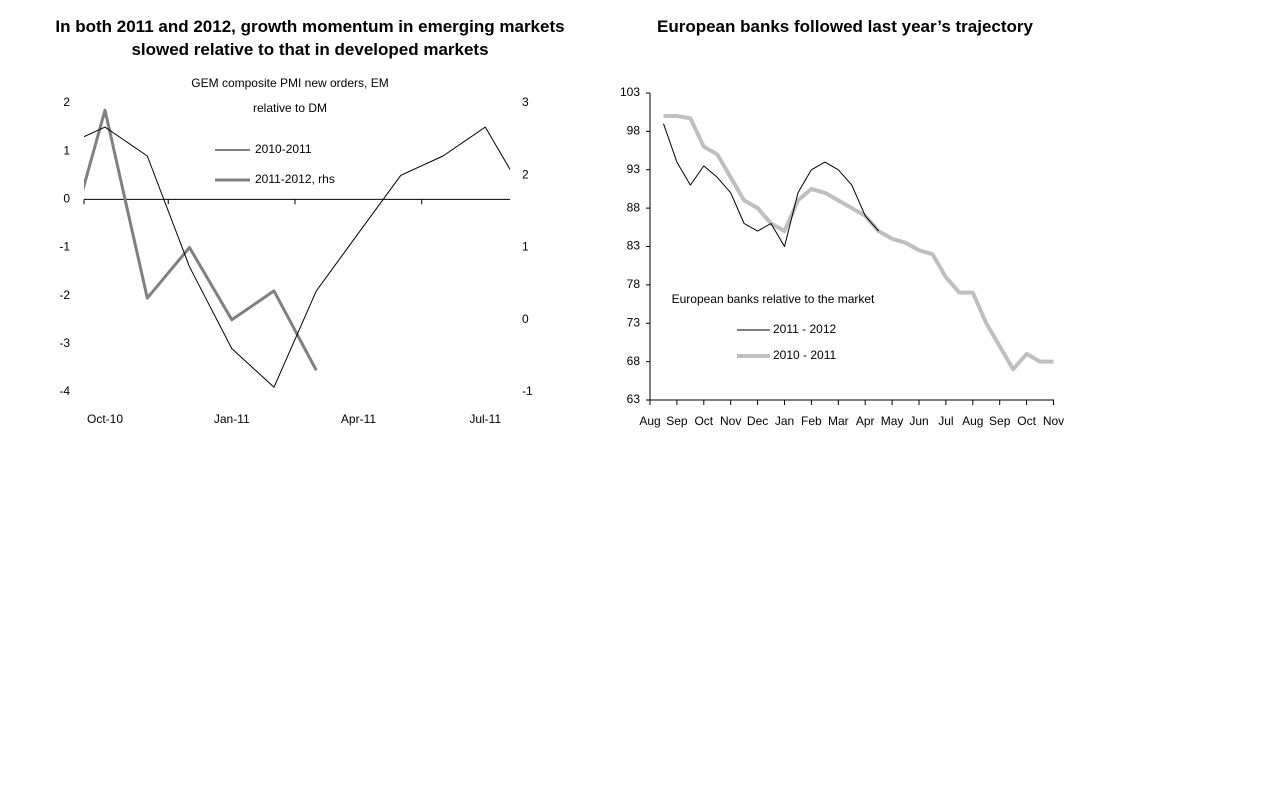 The height and width of the screenshot is (798, 1267). Describe the element at coordinates (66, 199) in the screenshot. I see `y-tick-label: 0` at that location.